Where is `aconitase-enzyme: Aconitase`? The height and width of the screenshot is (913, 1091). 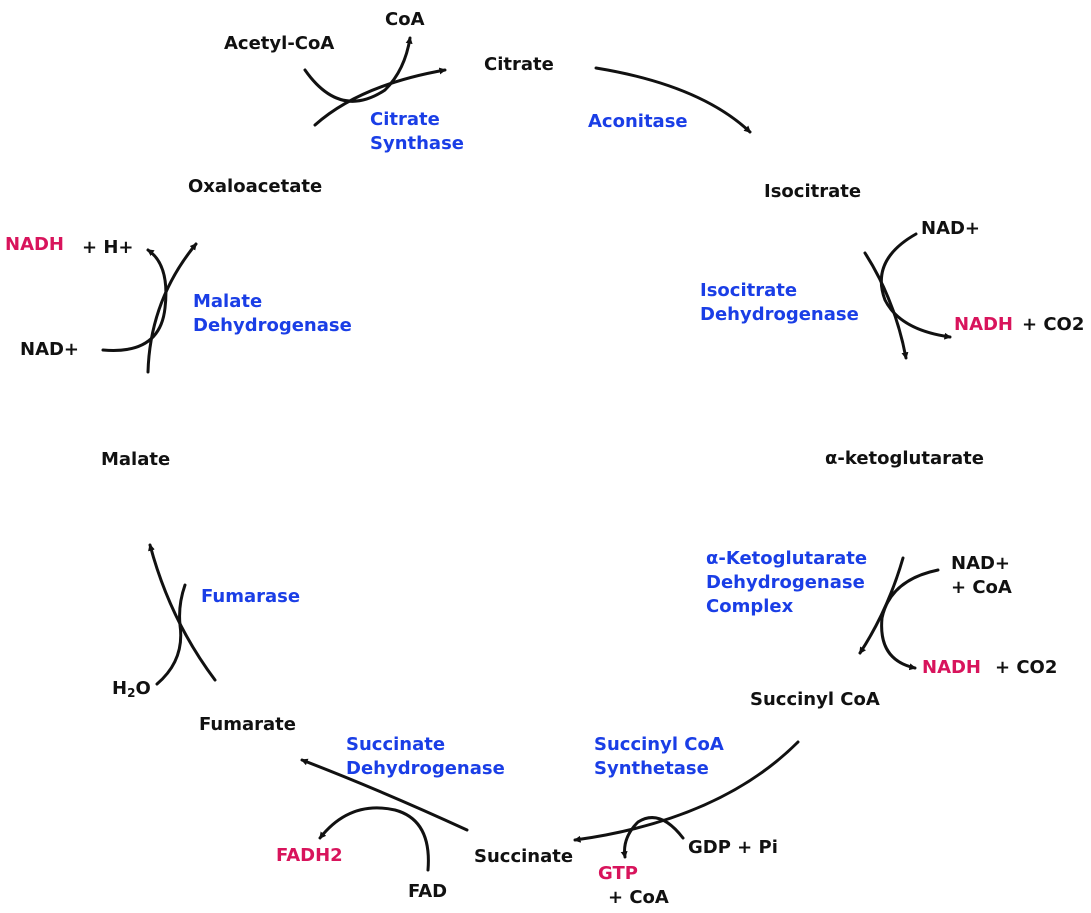 aconitase-enzyme: Aconitase is located at coordinates (638, 122).